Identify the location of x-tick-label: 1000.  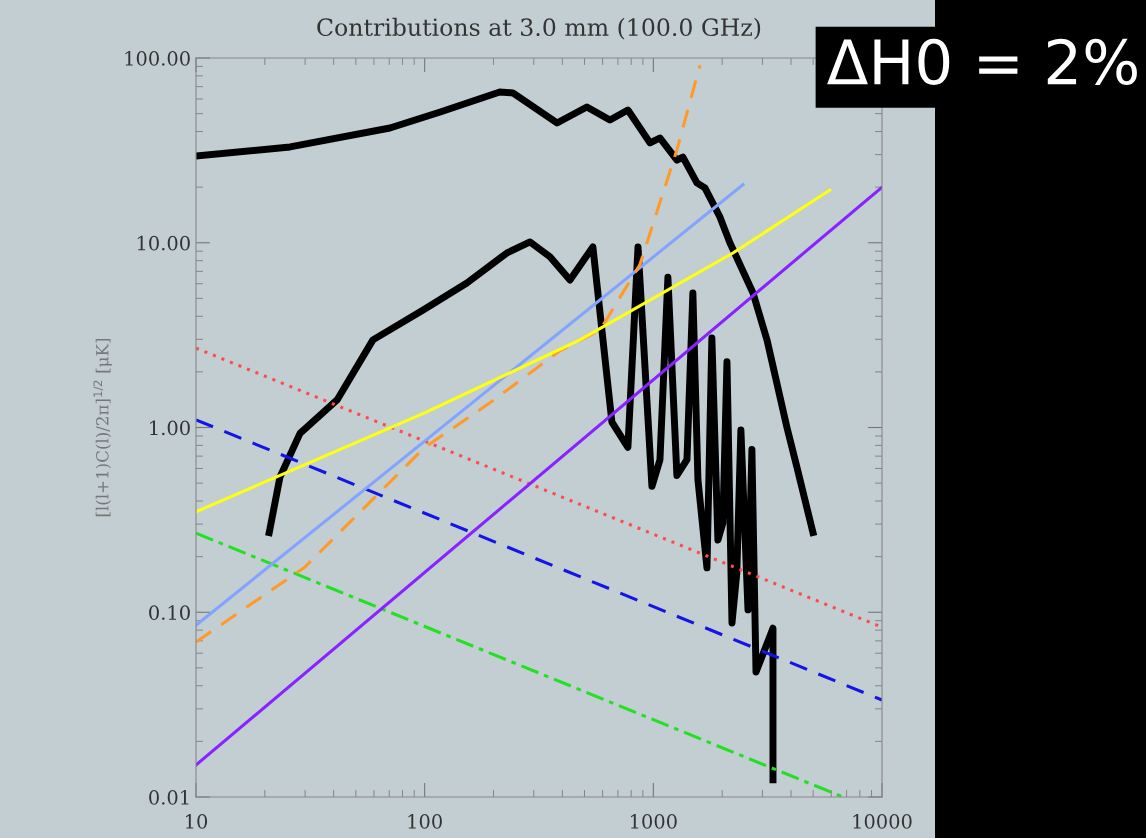
(653, 821).